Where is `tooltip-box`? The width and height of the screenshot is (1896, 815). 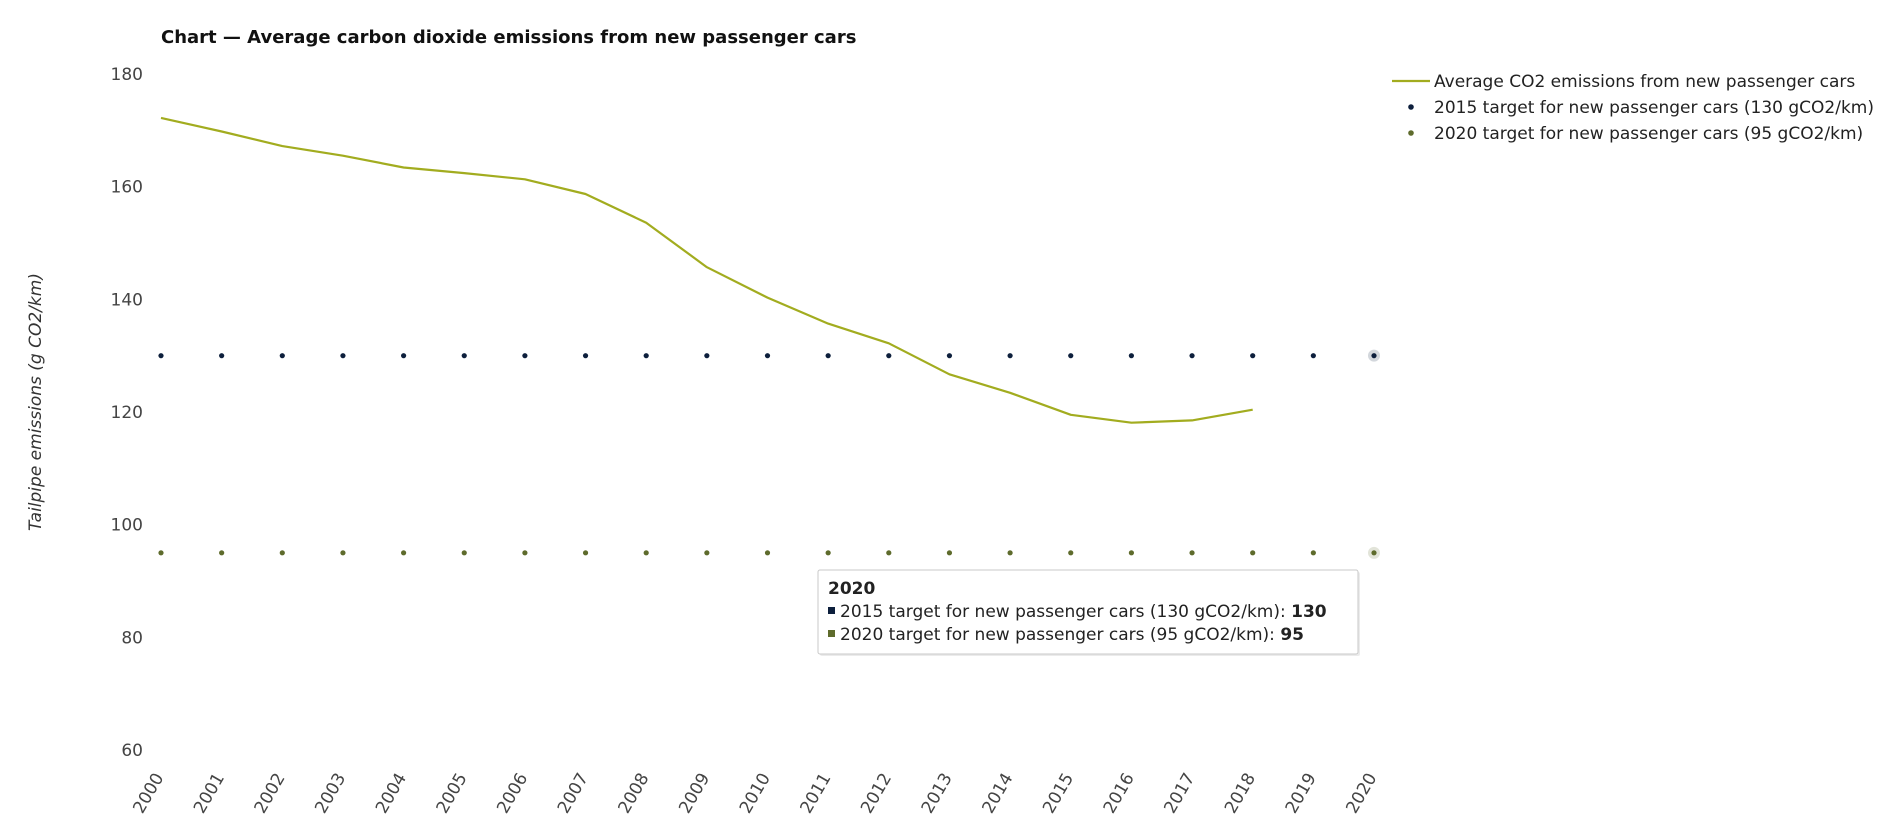
tooltip-box is located at coordinates (1088, 612).